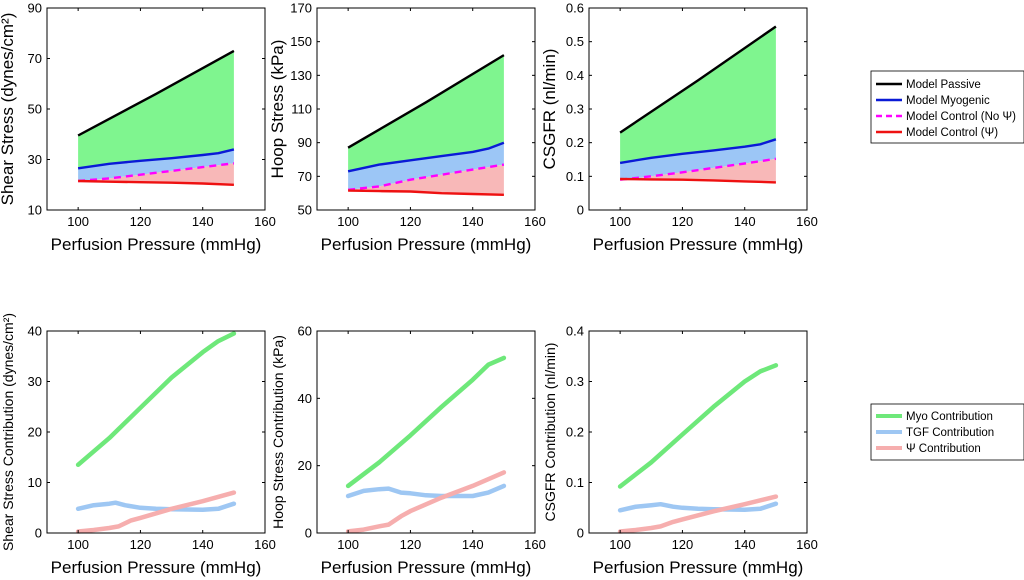 This screenshot has width=1024, height=580. What do you see at coordinates (8, 432) in the screenshot?
I see `y-axis-label: Shear Stress Contribution (dynes/cm²)` at bounding box center [8, 432].